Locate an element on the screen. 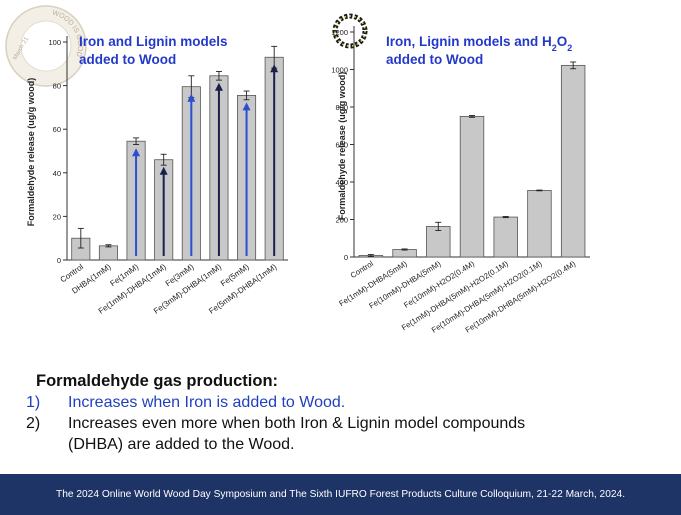 This screenshot has width=681, height=515. bullet-heading: Formaldehyde gas production: is located at coordinates (157, 381).